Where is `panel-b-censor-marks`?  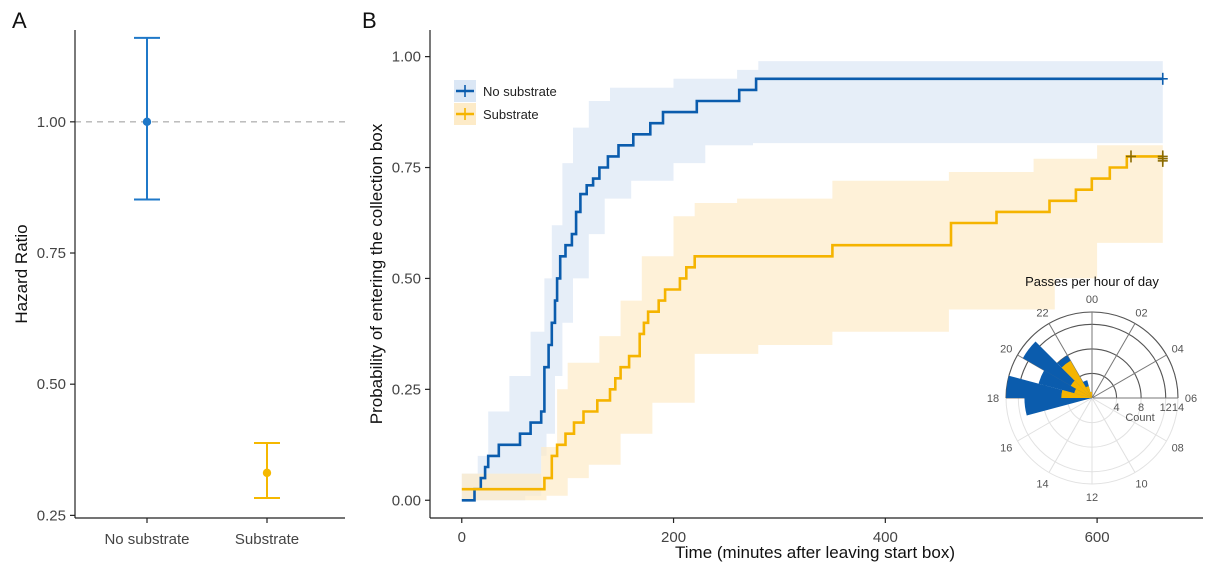
panel-b-censor-marks is located at coordinates (1146, 119).